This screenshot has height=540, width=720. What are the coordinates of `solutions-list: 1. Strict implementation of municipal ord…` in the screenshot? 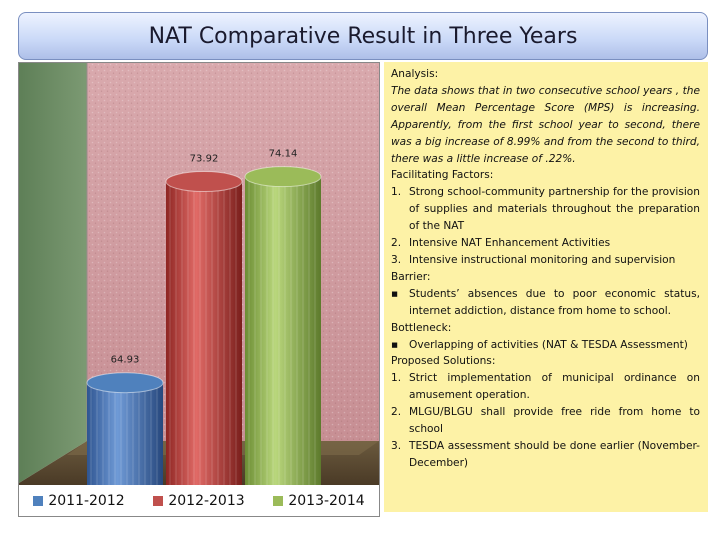 It's located at (545, 420).